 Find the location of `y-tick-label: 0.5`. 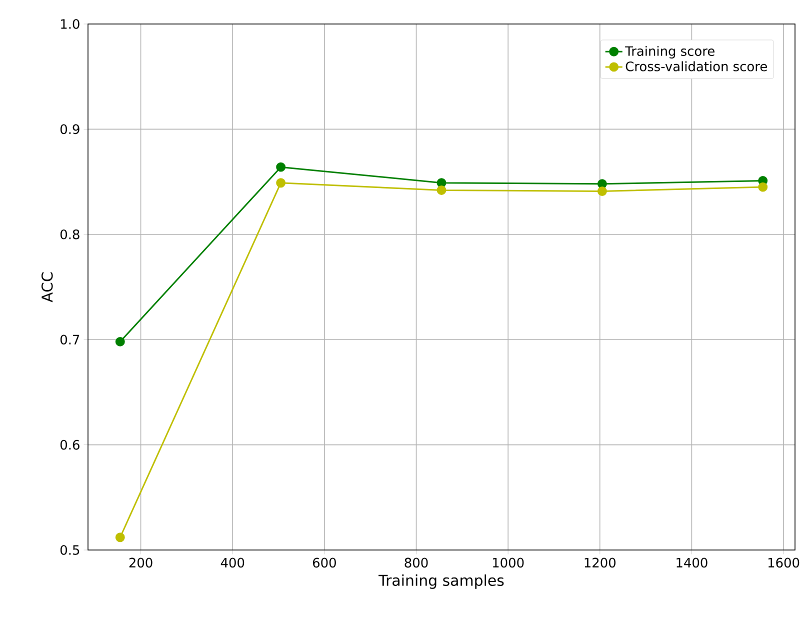

y-tick-label: 0.5 is located at coordinates (70, 550).